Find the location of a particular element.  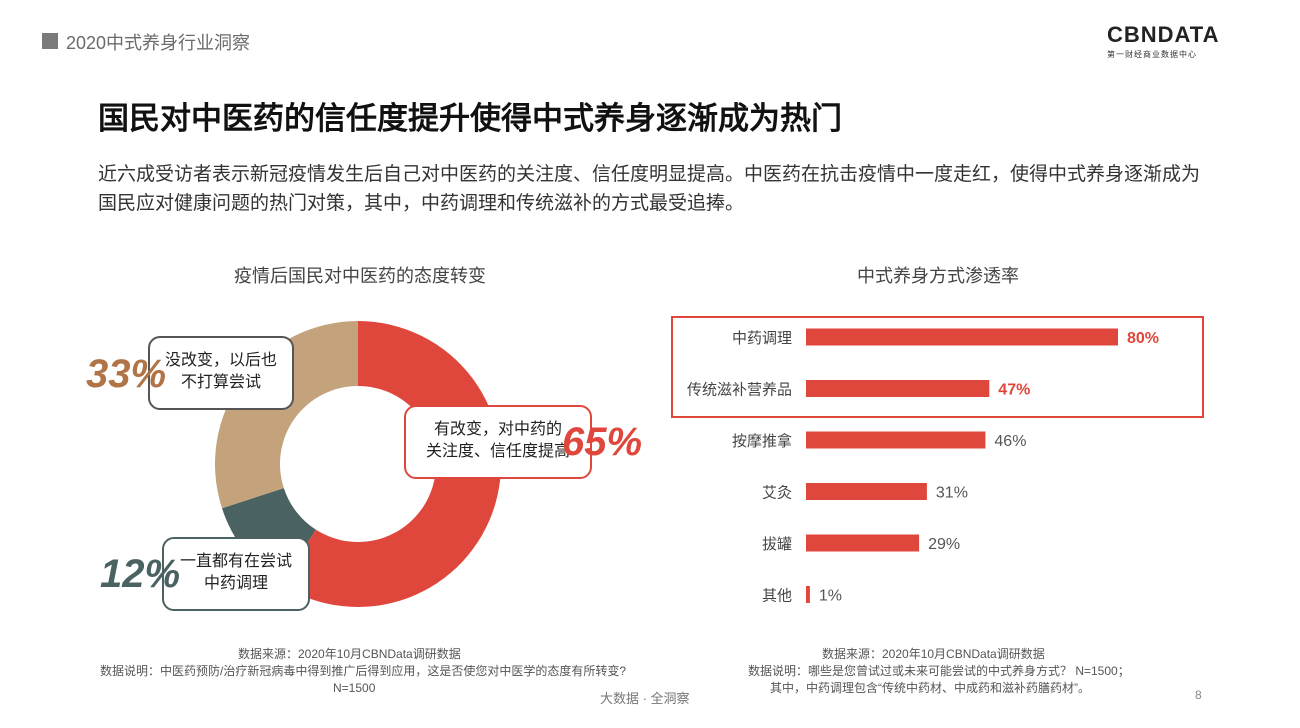

pct-label-no-change: 33% is located at coordinates (126, 374).